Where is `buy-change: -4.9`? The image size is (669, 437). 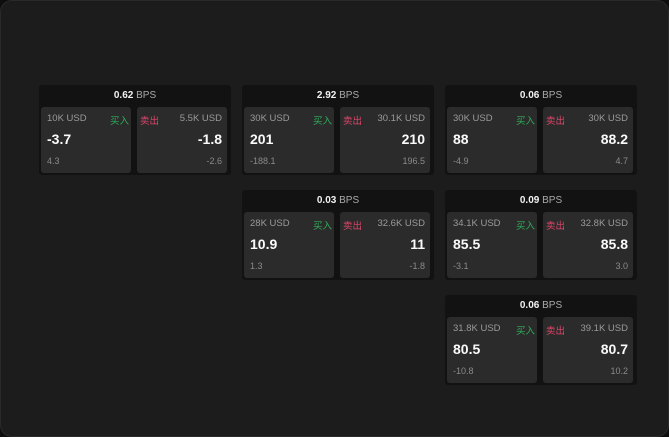 buy-change: -4.9 is located at coordinates (461, 161).